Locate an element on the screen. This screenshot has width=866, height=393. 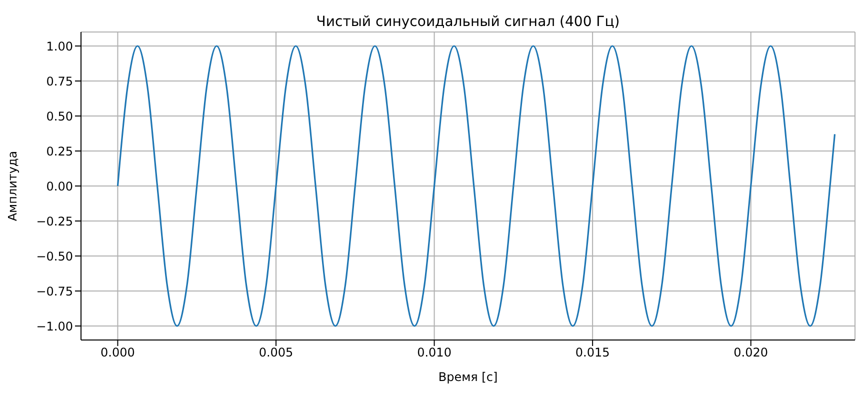
y-axis-title: Амплитуда is located at coordinates (12, 186).